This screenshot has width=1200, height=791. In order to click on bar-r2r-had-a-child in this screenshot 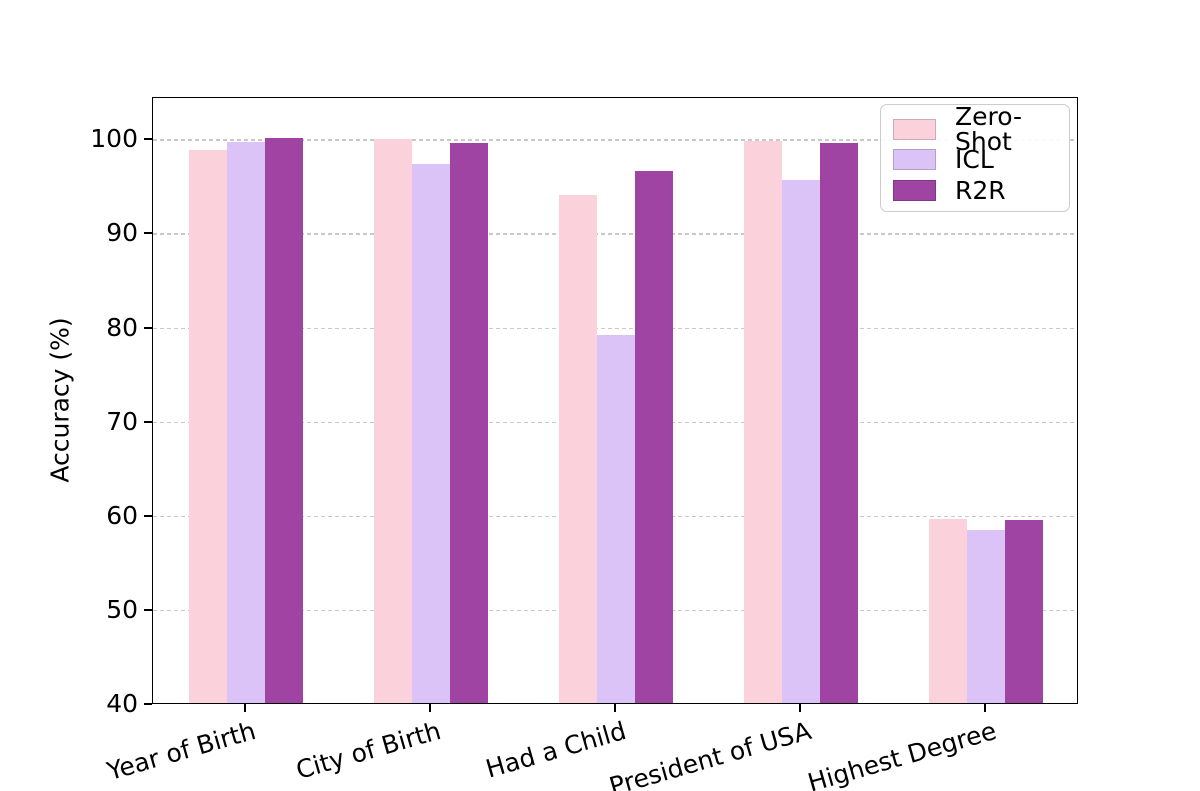, I will do `click(654, 437)`.